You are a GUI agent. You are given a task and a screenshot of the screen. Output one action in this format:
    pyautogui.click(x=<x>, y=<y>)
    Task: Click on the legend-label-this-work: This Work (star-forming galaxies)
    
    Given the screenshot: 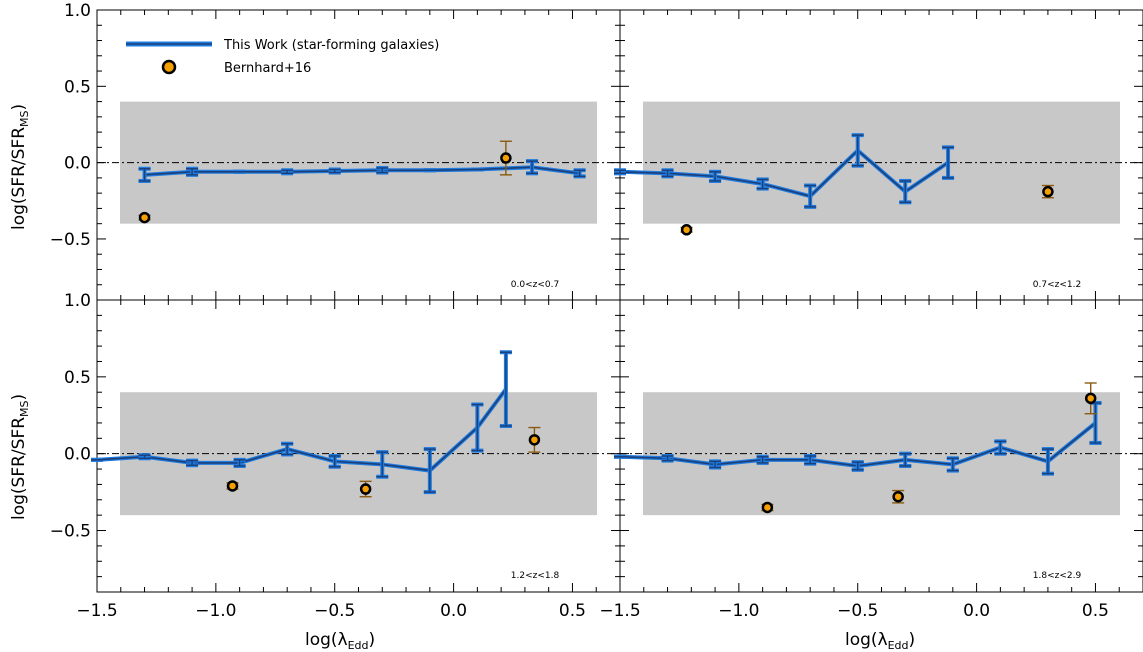 What is the action you would take?
    pyautogui.click(x=331, y=45)
    